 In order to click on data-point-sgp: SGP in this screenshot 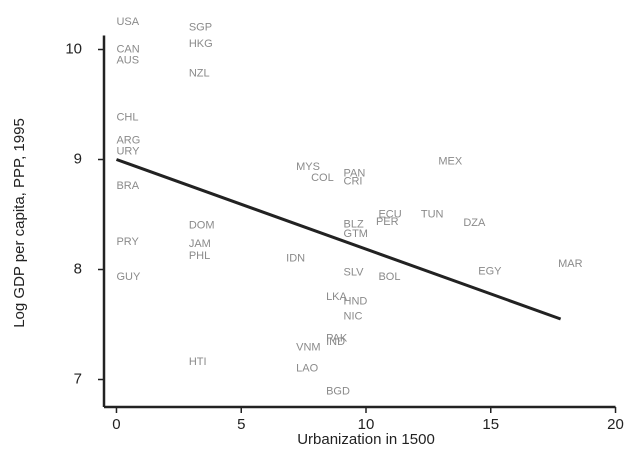, I will do `click(200, 27)`.